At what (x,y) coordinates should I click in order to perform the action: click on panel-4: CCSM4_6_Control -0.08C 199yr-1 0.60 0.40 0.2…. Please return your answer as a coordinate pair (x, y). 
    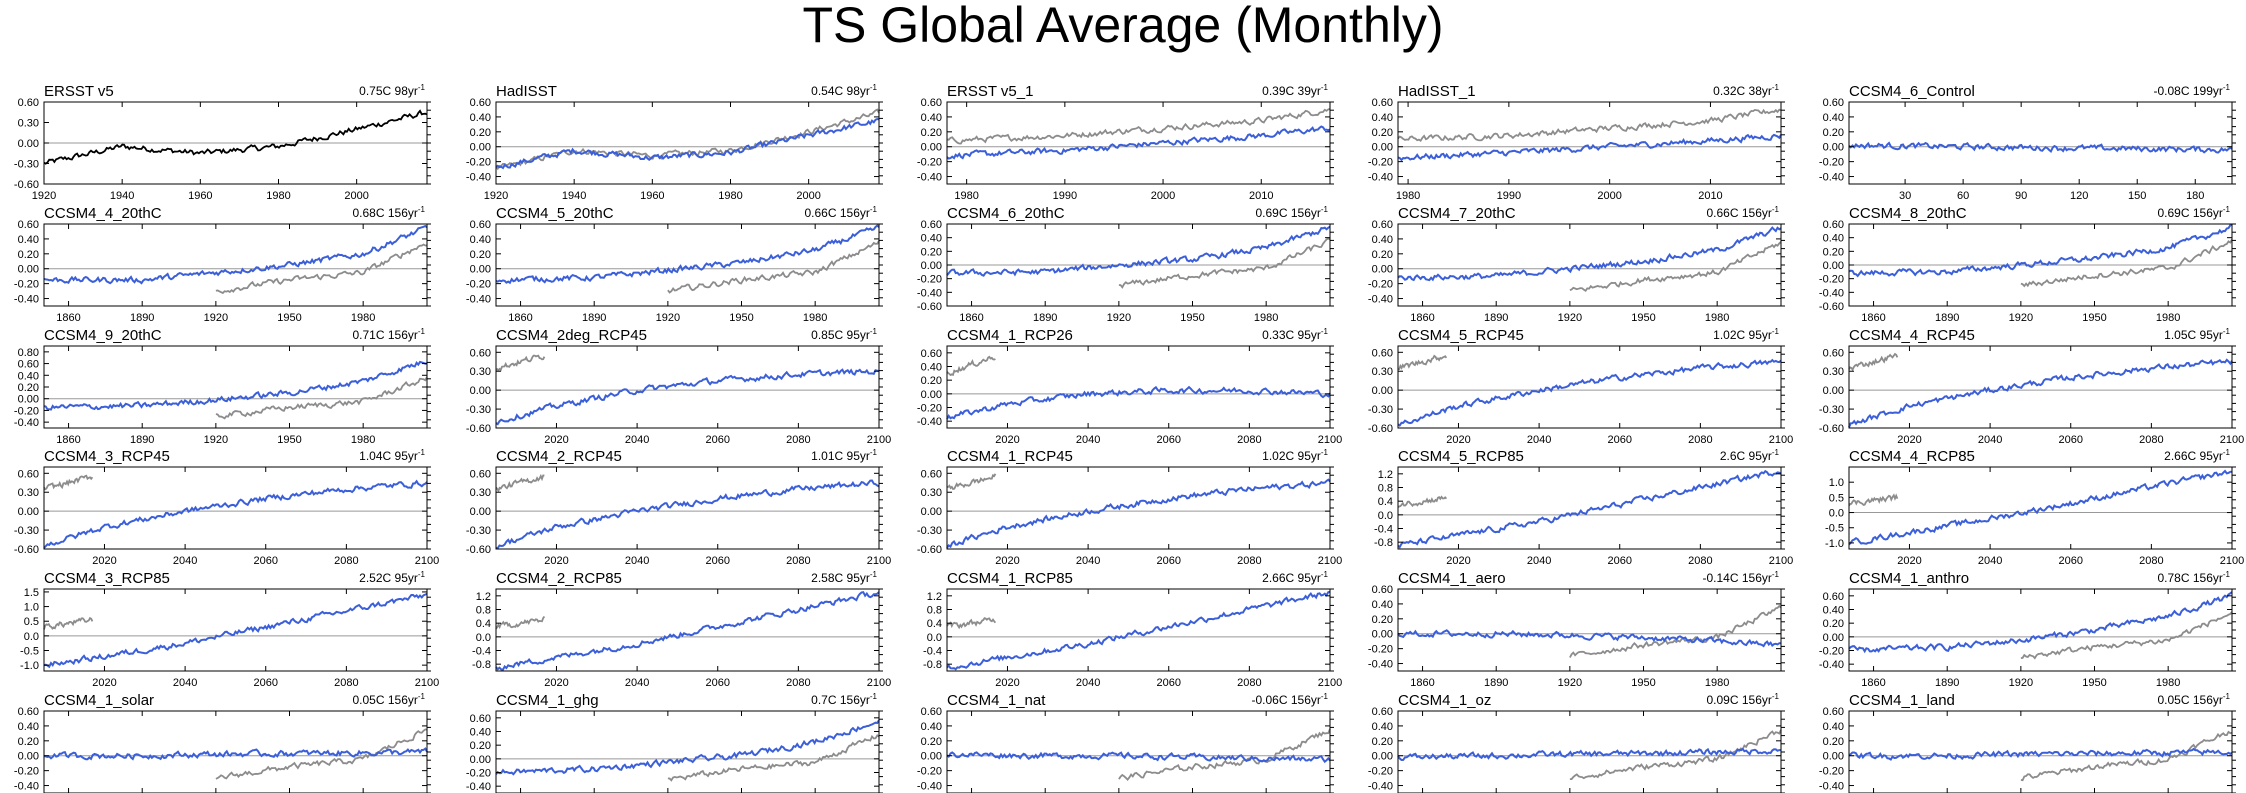
    Looking at the image, I should click on (2027, 142).